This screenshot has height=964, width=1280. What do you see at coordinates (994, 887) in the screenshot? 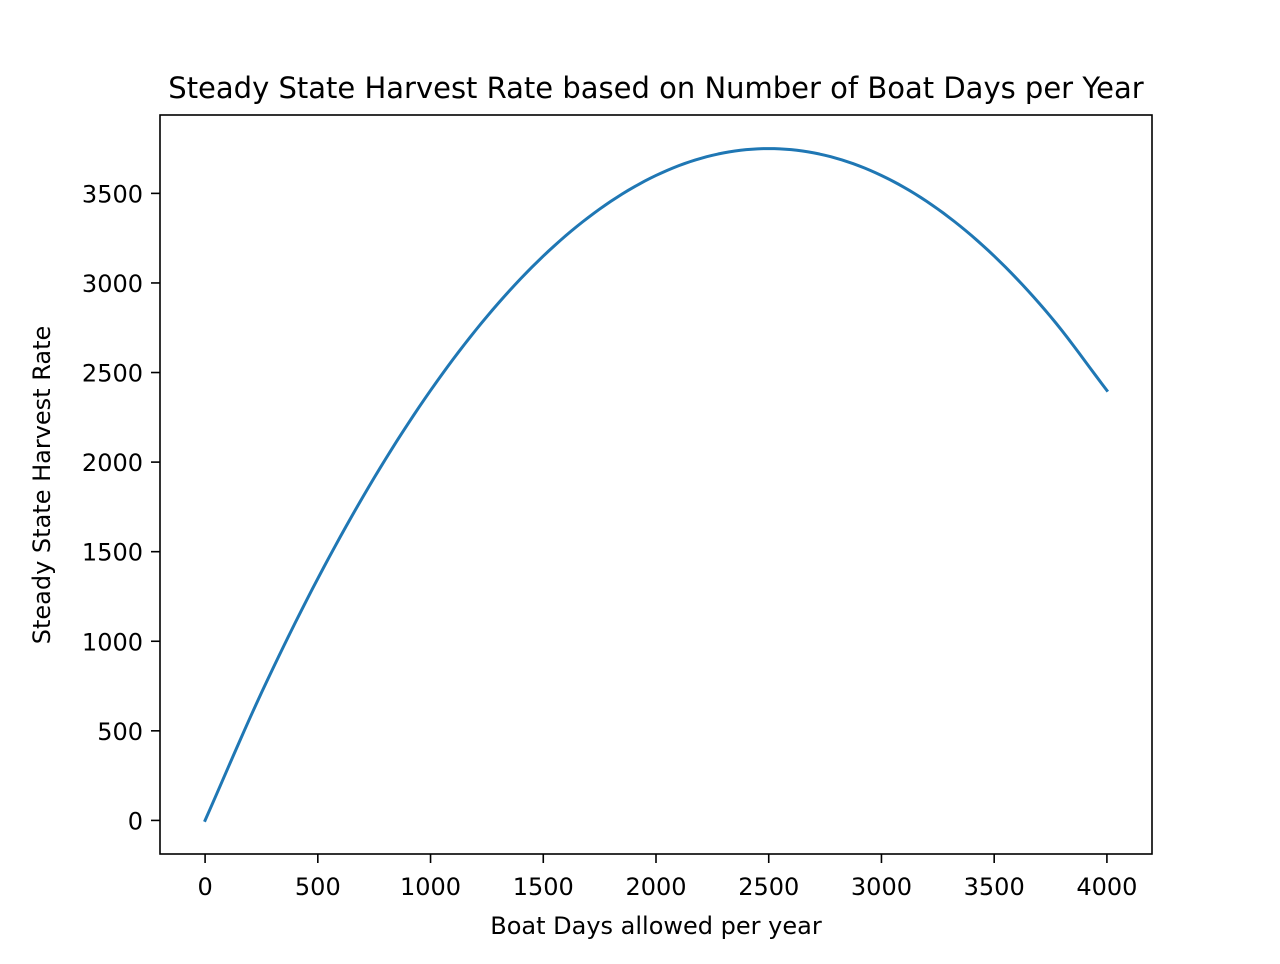
I see `x-tick-label: 3500` at bounding box center [994, 887].